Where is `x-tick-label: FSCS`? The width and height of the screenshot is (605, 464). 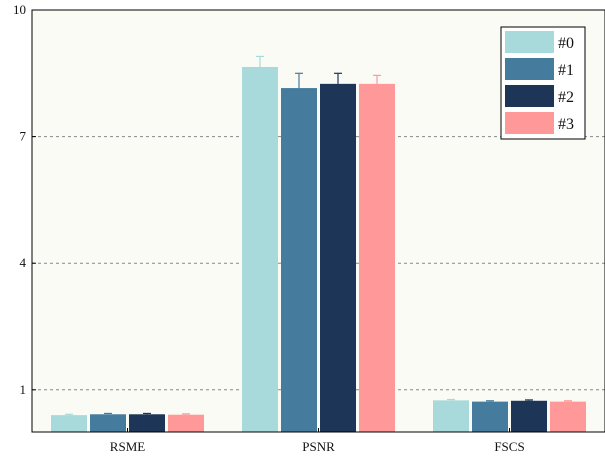 x-tick-label: FSCS is located at coordinates (509, 446).